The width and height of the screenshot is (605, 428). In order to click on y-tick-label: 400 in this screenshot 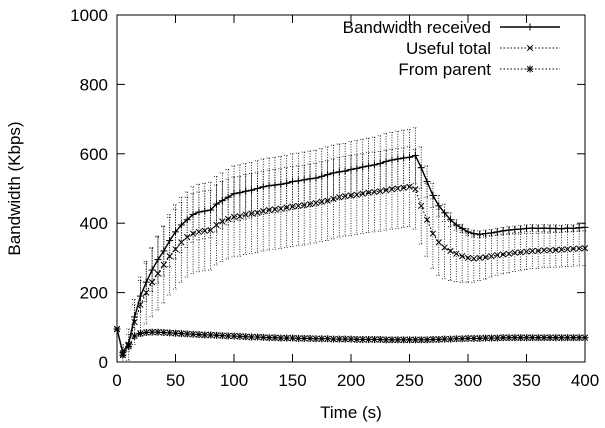, I will do `click(94, 223)`.